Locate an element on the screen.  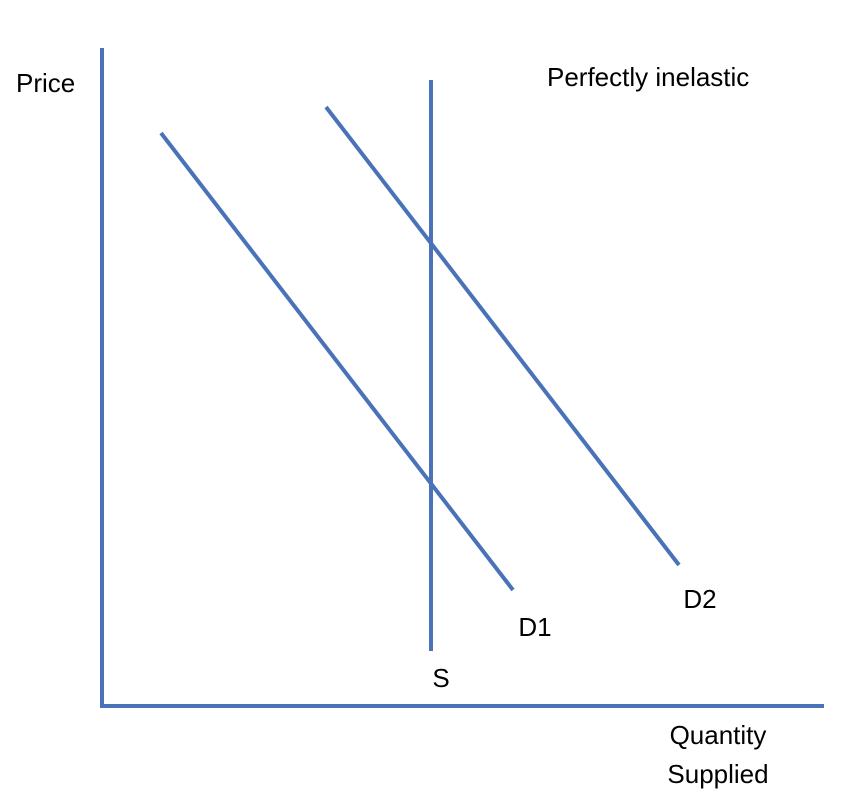
x-axis-label: Quantity is located at coordinates (718, 735).